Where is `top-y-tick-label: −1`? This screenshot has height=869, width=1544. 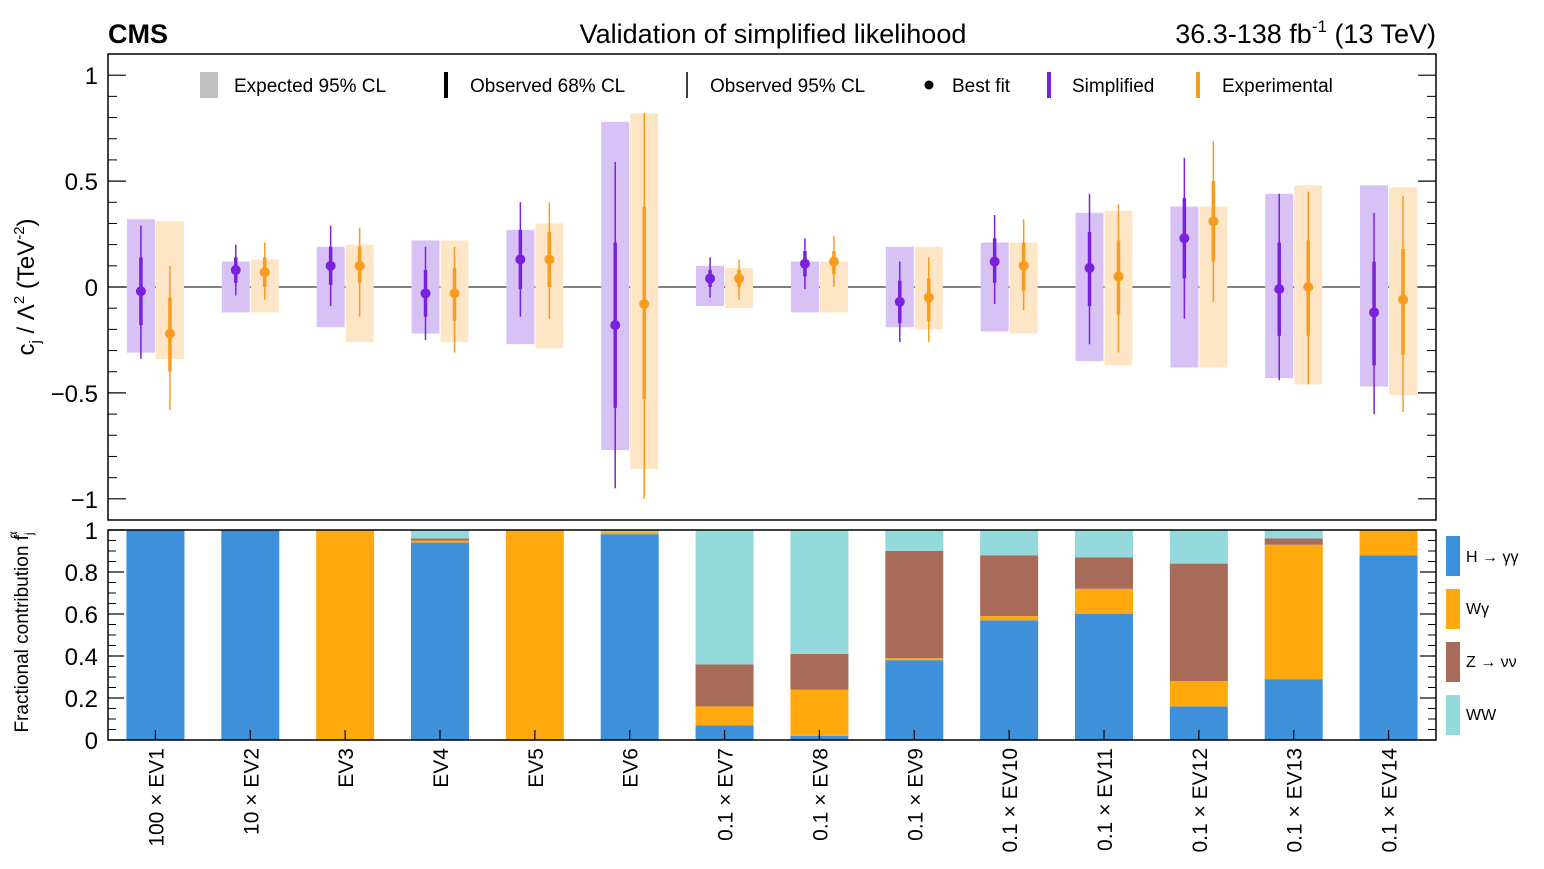 top-y-tick-label: −1 is located at coordinates (84, 500).